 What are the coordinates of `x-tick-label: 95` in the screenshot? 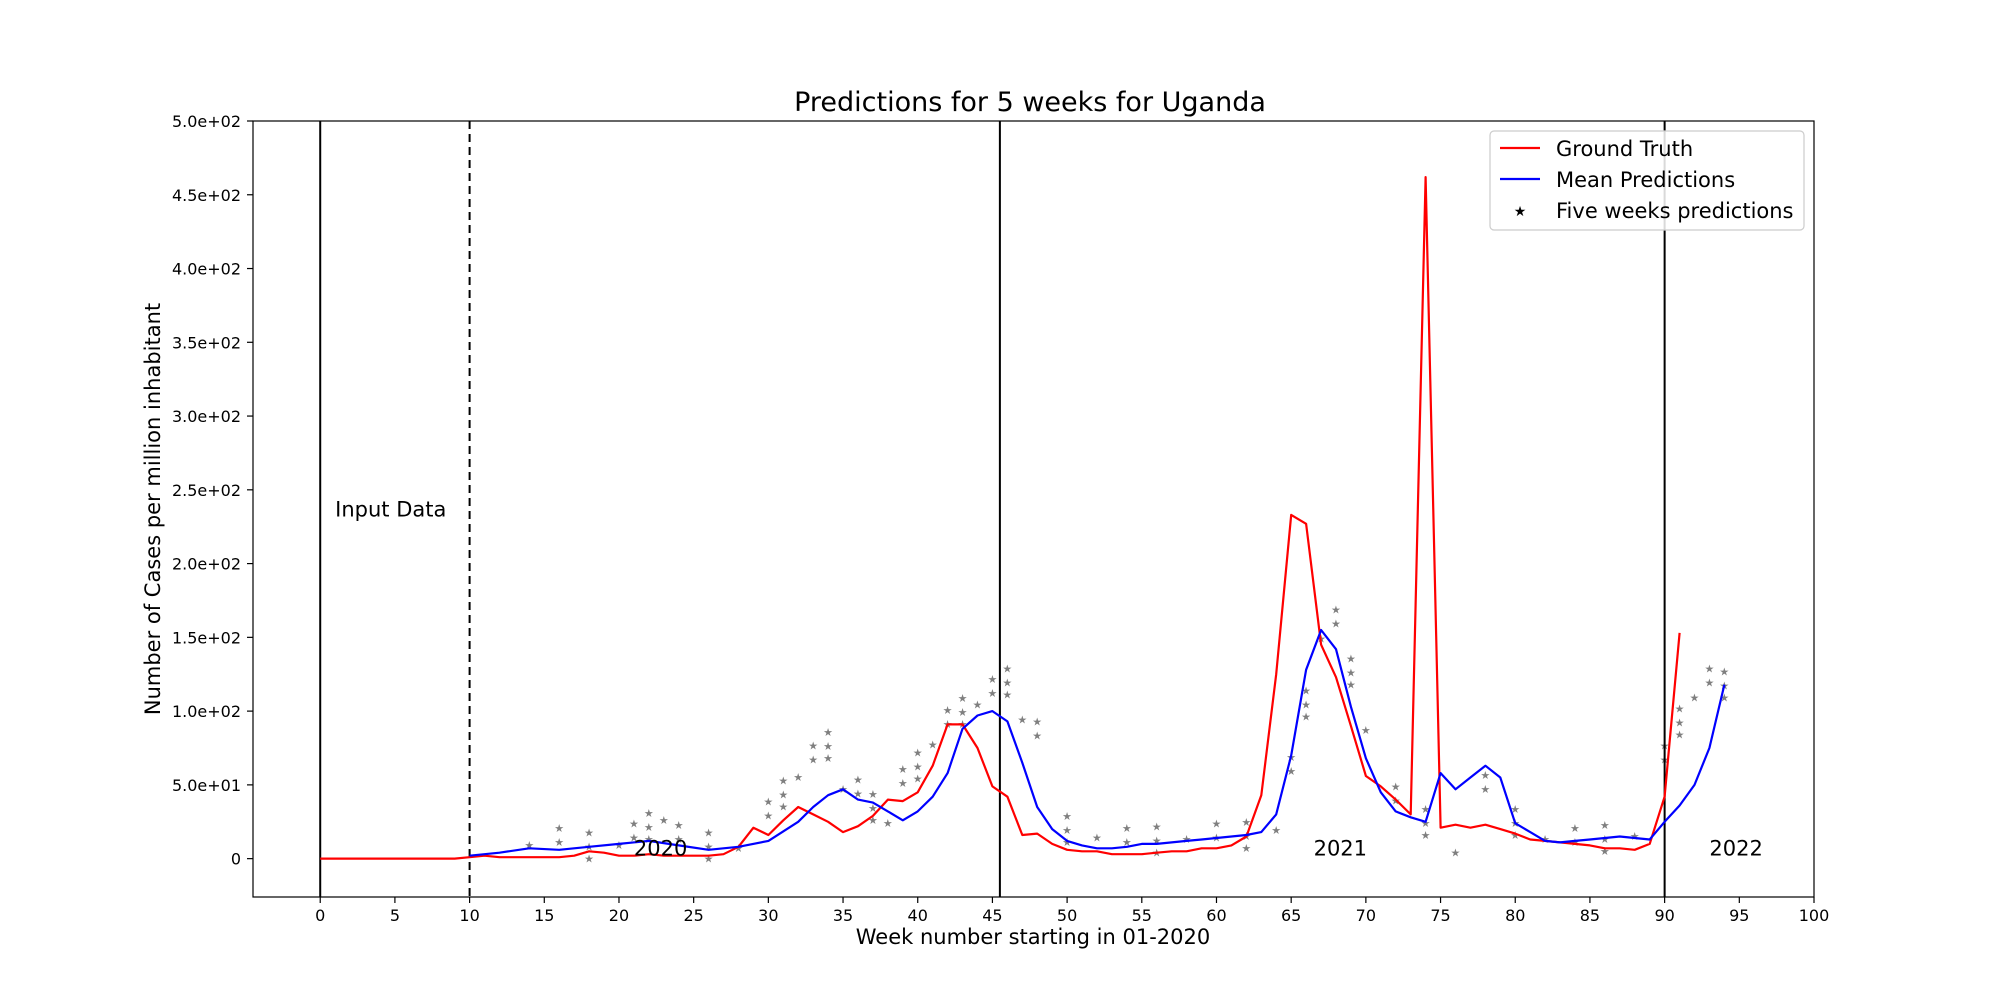 It's located at (1739, 915).